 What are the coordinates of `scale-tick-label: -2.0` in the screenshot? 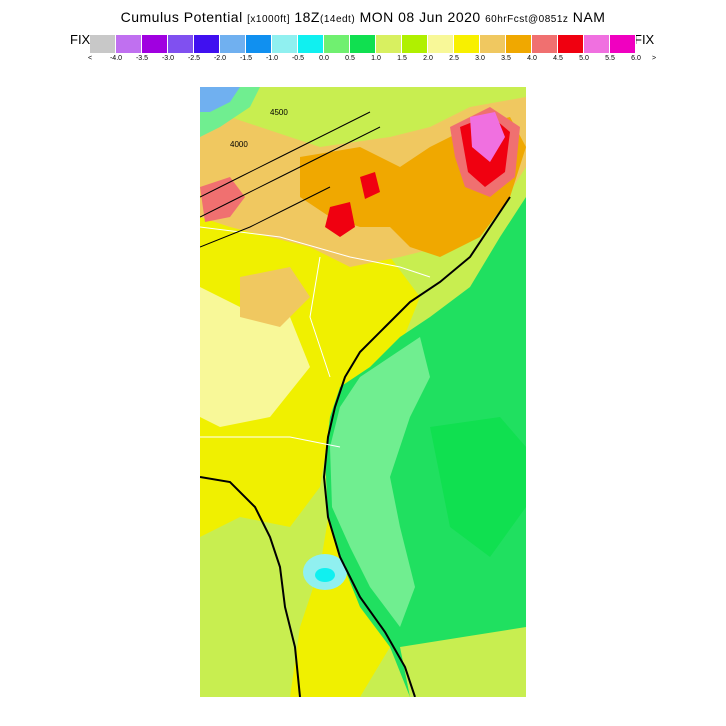 It's located at (220, 58).